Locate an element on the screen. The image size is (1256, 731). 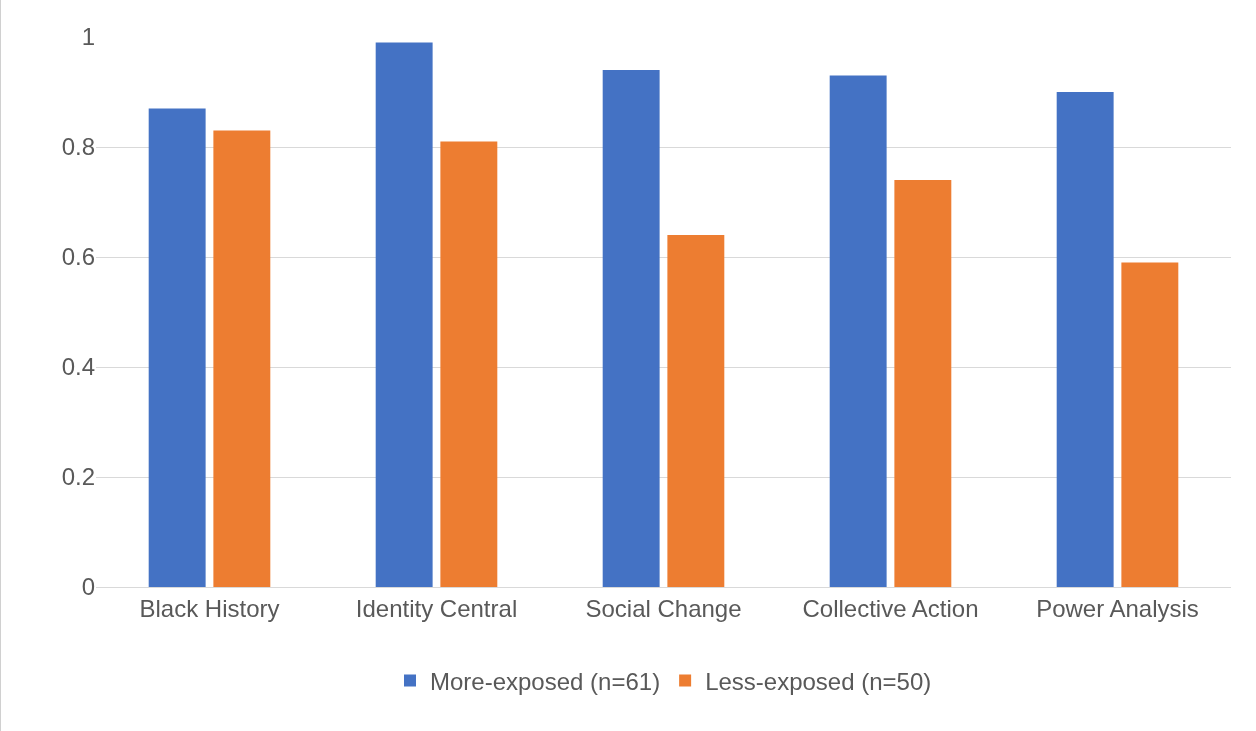
legend-label: Less-exposed (n=50) is located at coordinates (818, 681).